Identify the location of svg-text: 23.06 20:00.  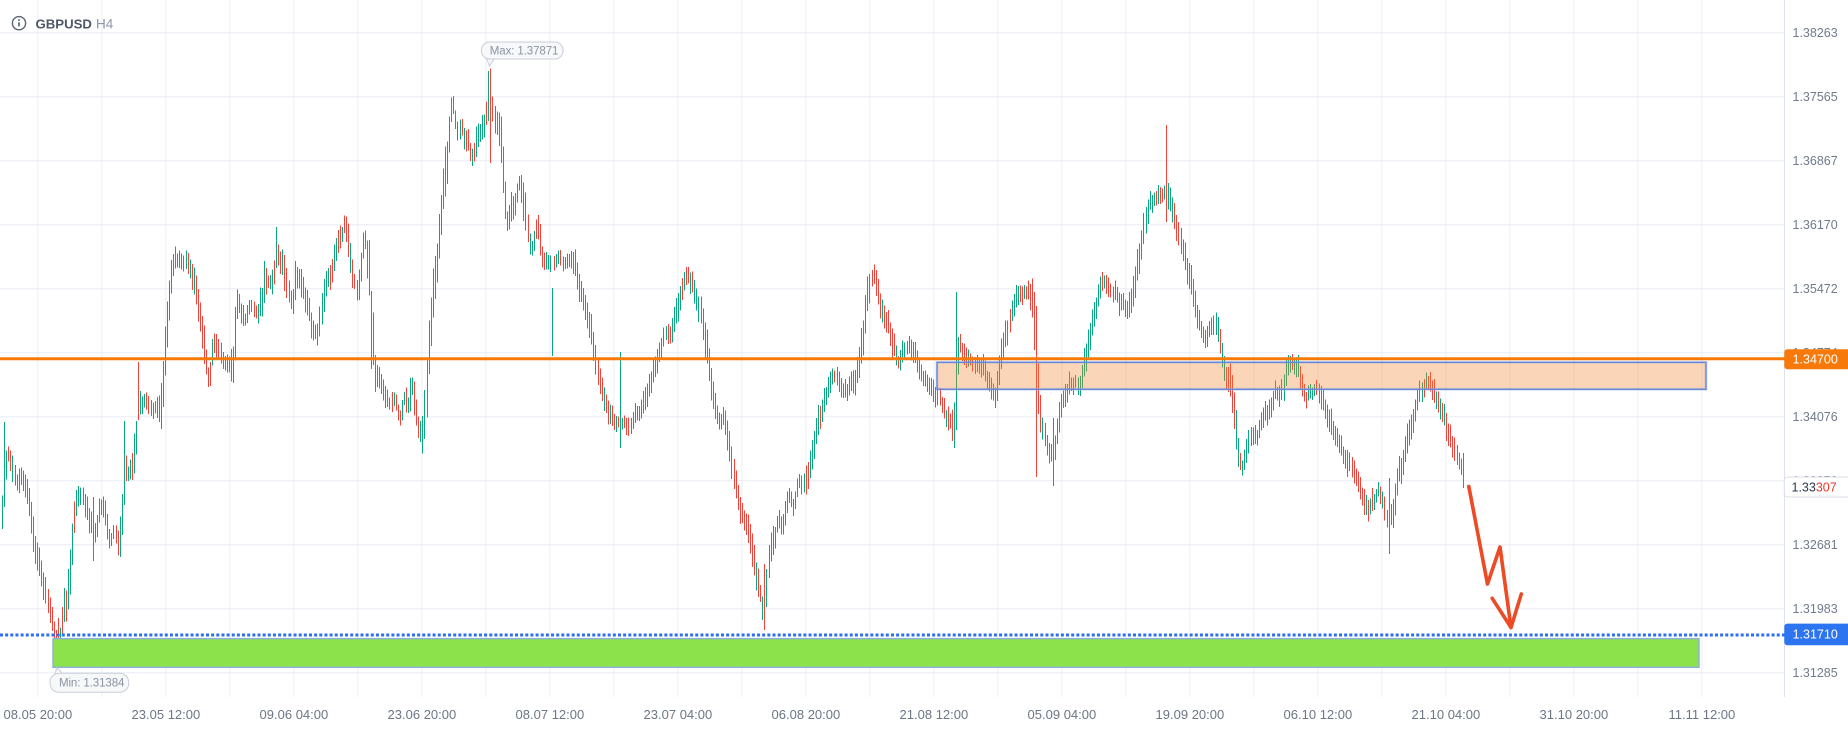
(422, 714).